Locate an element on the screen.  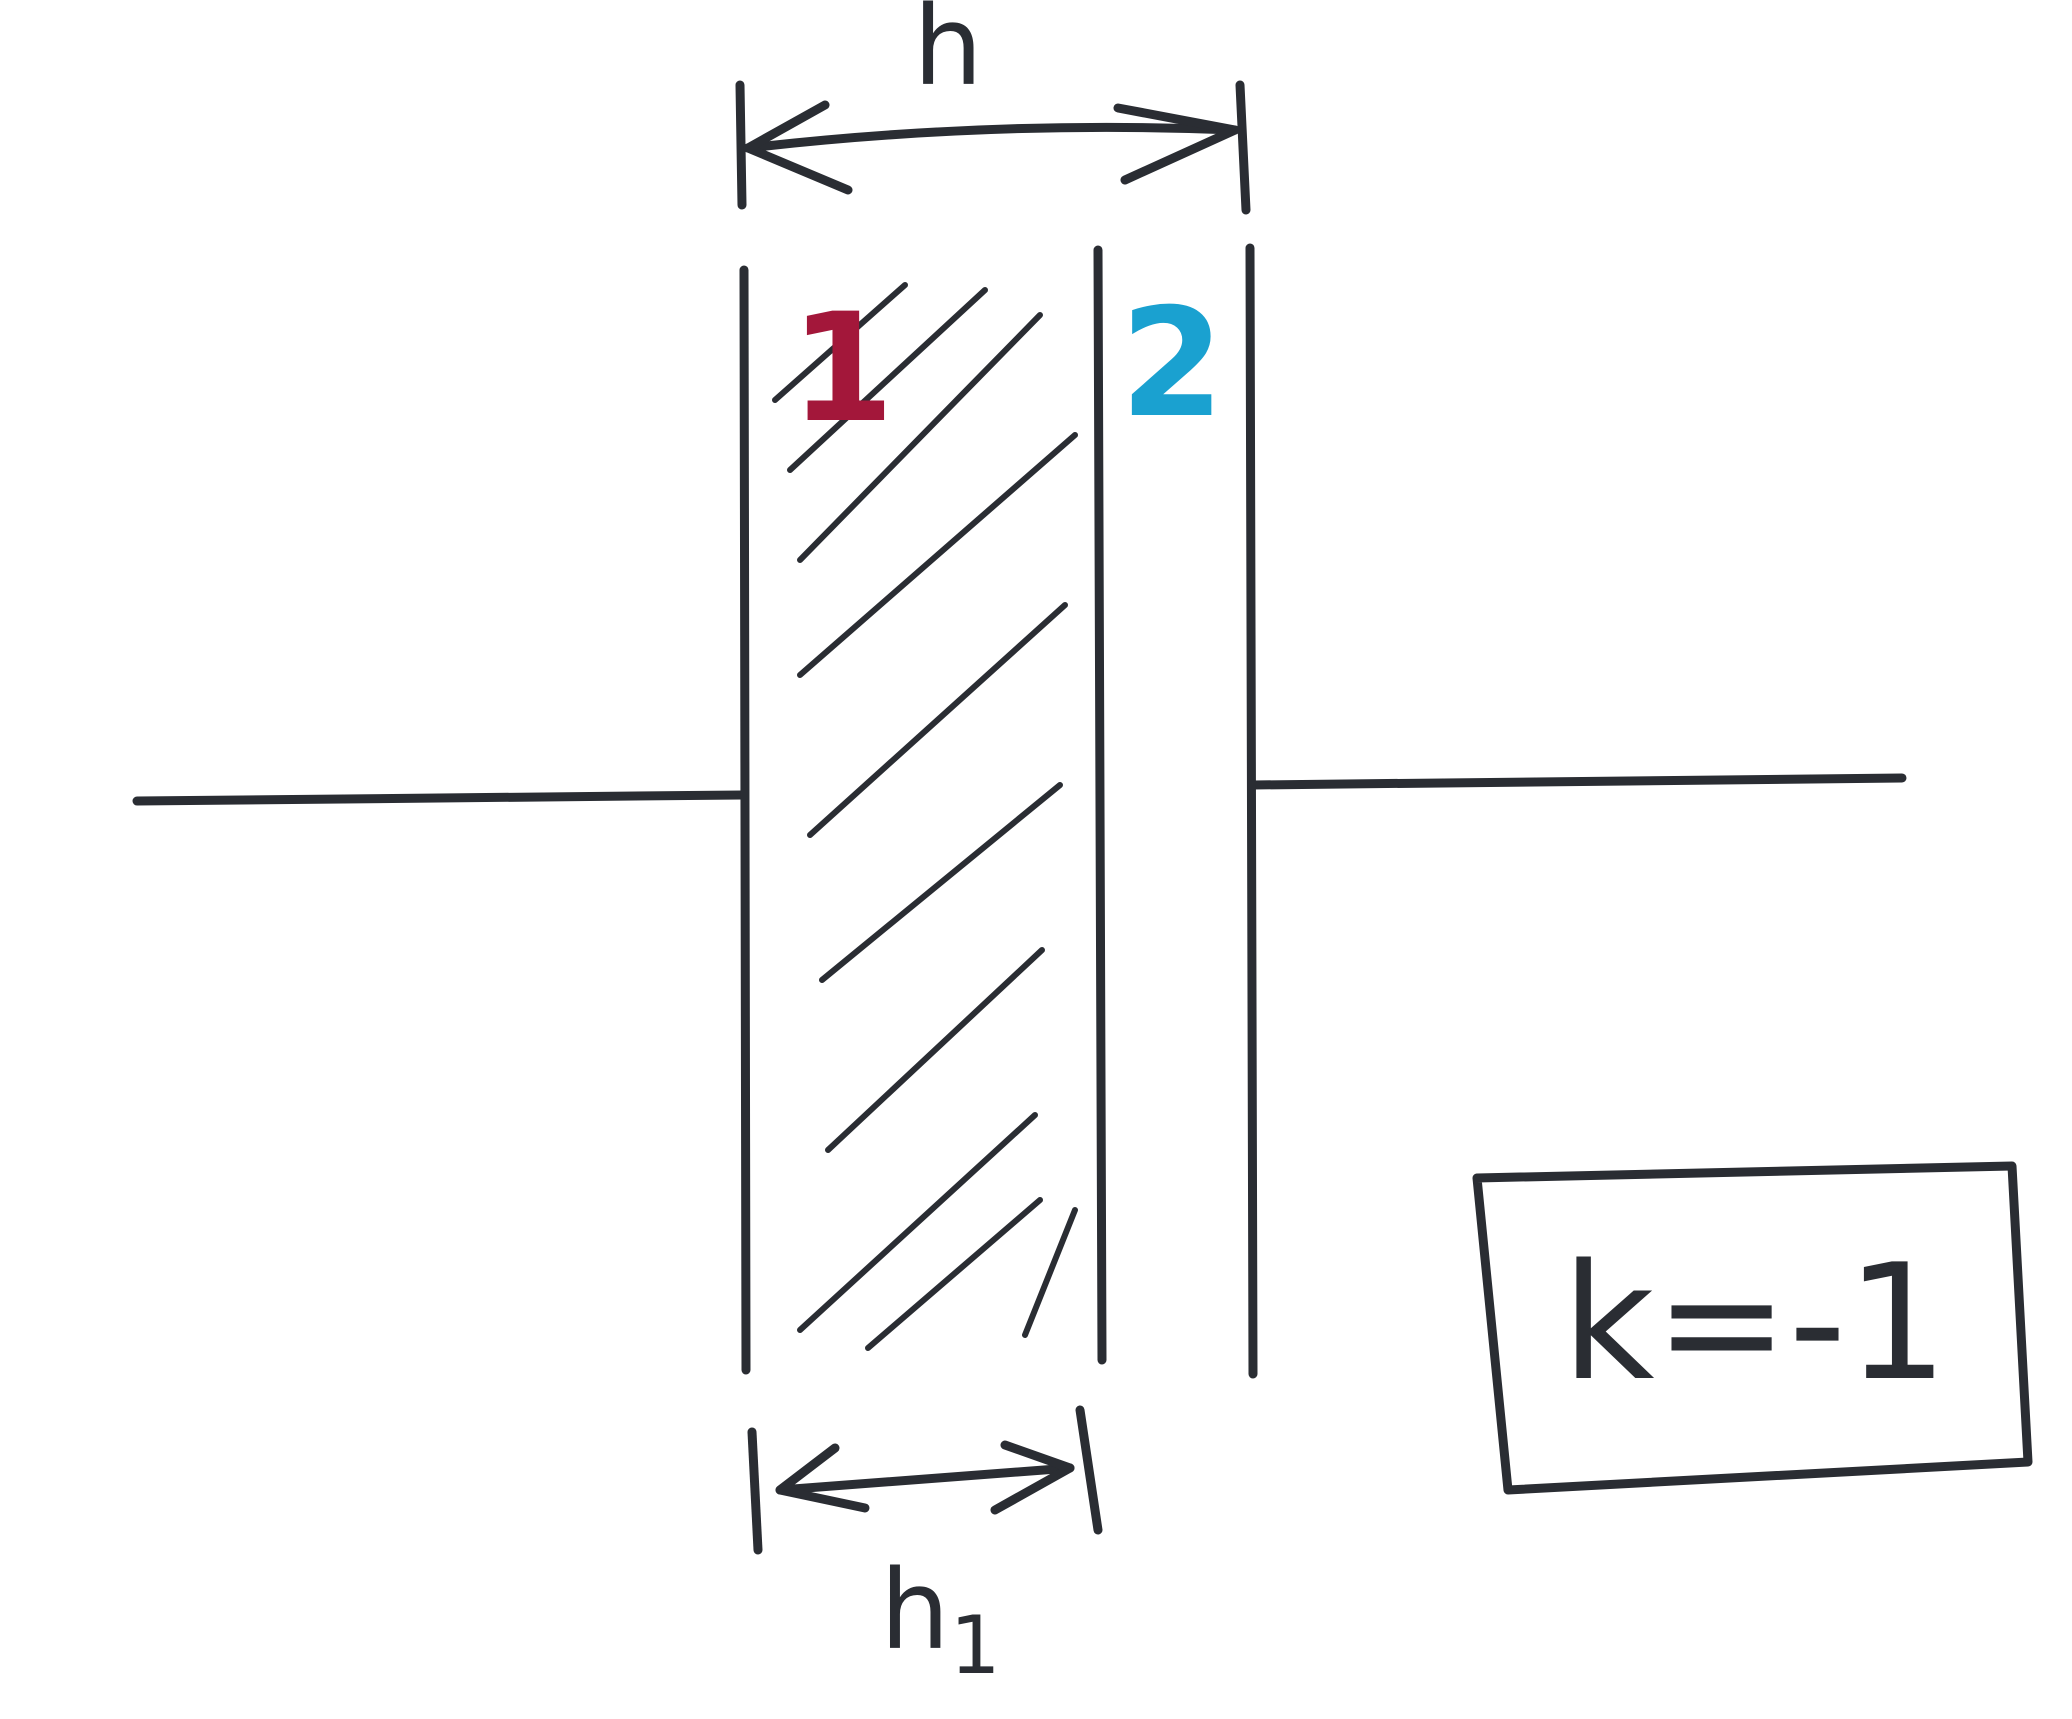
layer-thickness-subscript: 1 is located at coordinates (975, 1645).